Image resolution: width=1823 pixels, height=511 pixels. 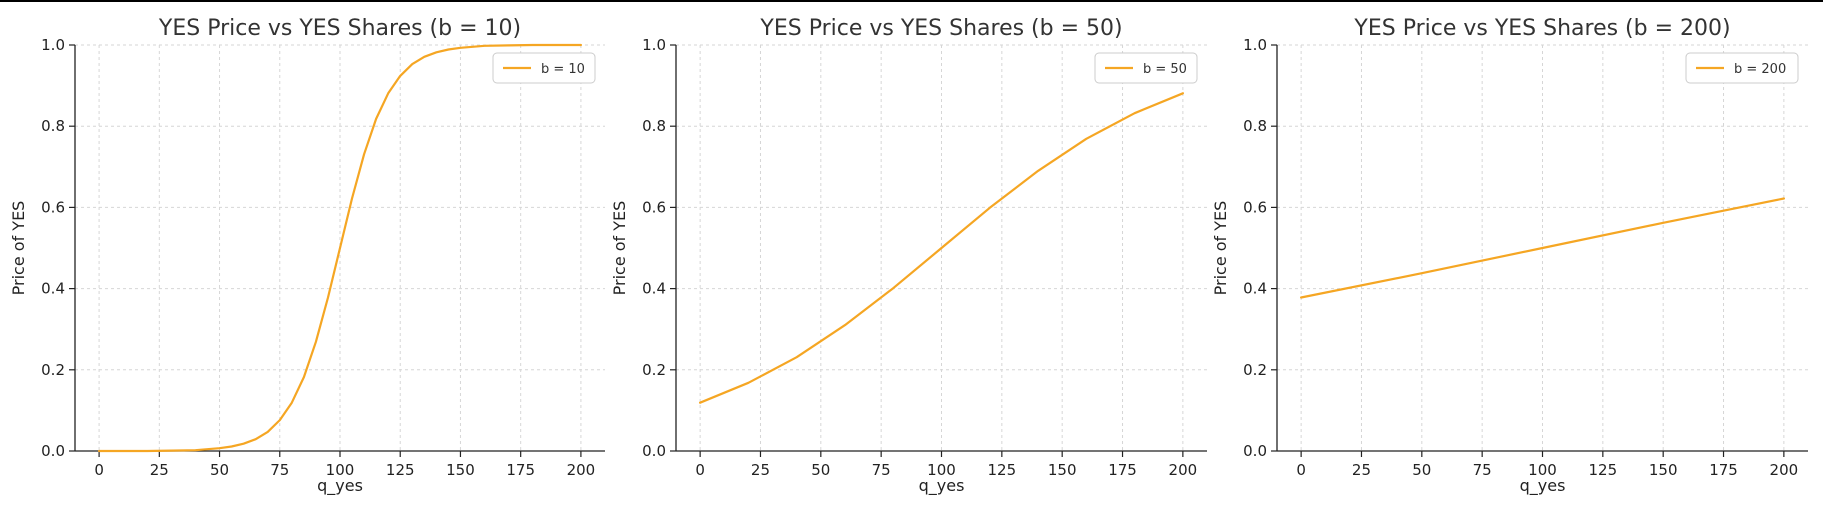 I want to click on legend-label: b = 10, so click(x=563, y=69).